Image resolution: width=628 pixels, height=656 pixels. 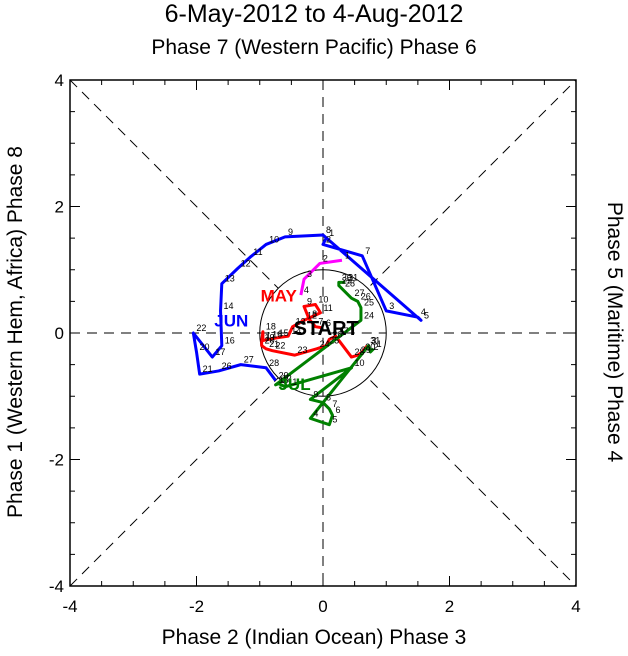 What do you see at coordinates (322, 606) in the screenshot?
I see `x-tick-label: 0` at bounding box center [322, 606].